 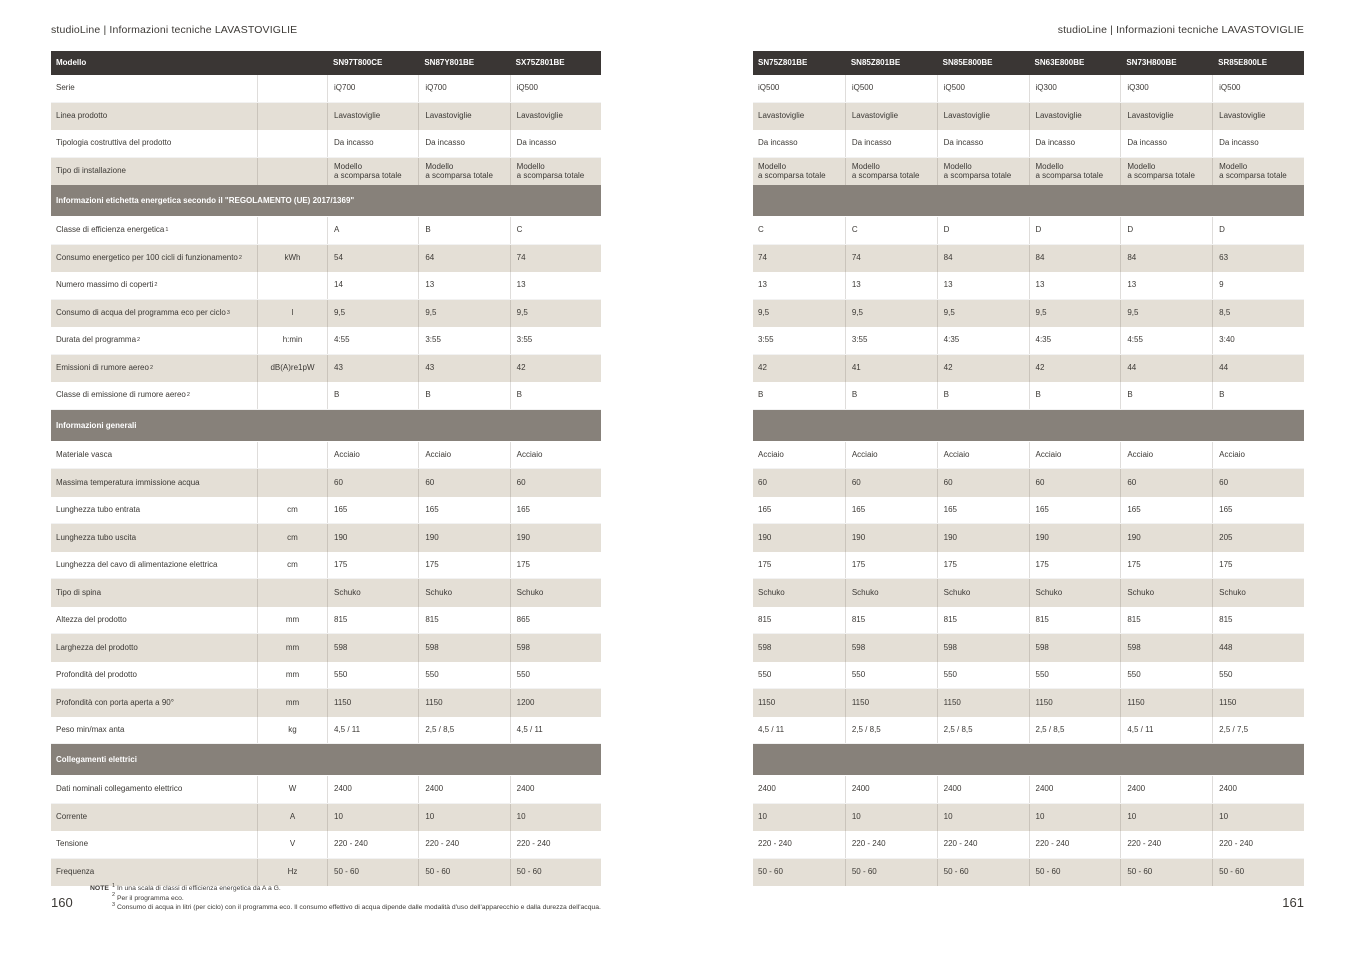 I want to click on table-row: Schuko Schuko Schuko Schuko Schuko Schuko, so click(x=1028, y=593).